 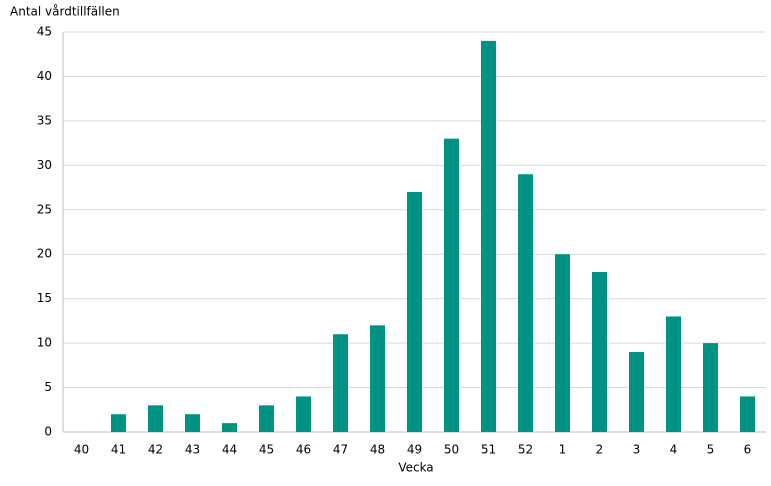 What do you see at coordinates (192, 450) in the screenshot?
I see `x-tick-label: 43` at bounding box center [192, 450].